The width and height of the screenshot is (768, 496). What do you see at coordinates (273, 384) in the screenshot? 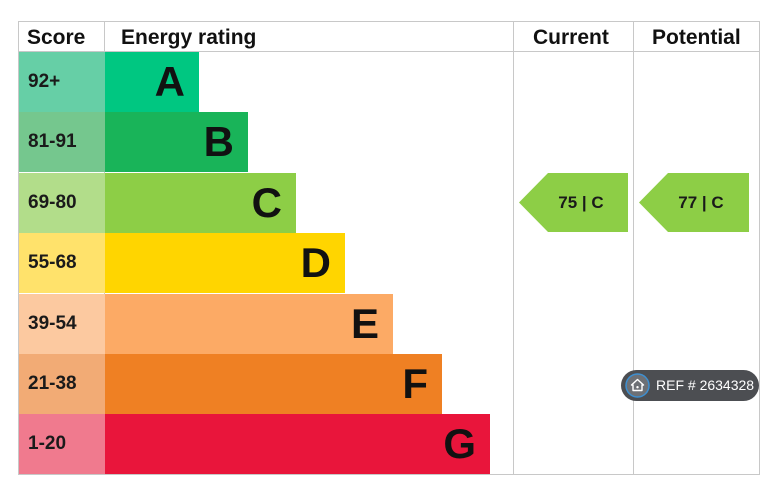
I see `rating-bar-f: F` at bounding box center [273, 384].